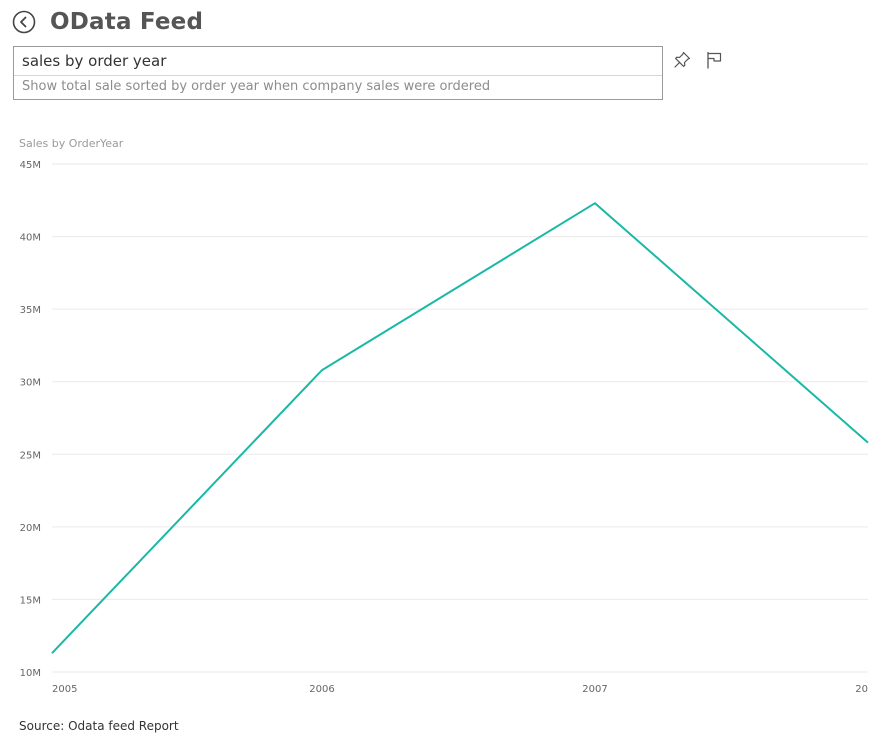  I want to click on data-point-2007, so click(595, 203).